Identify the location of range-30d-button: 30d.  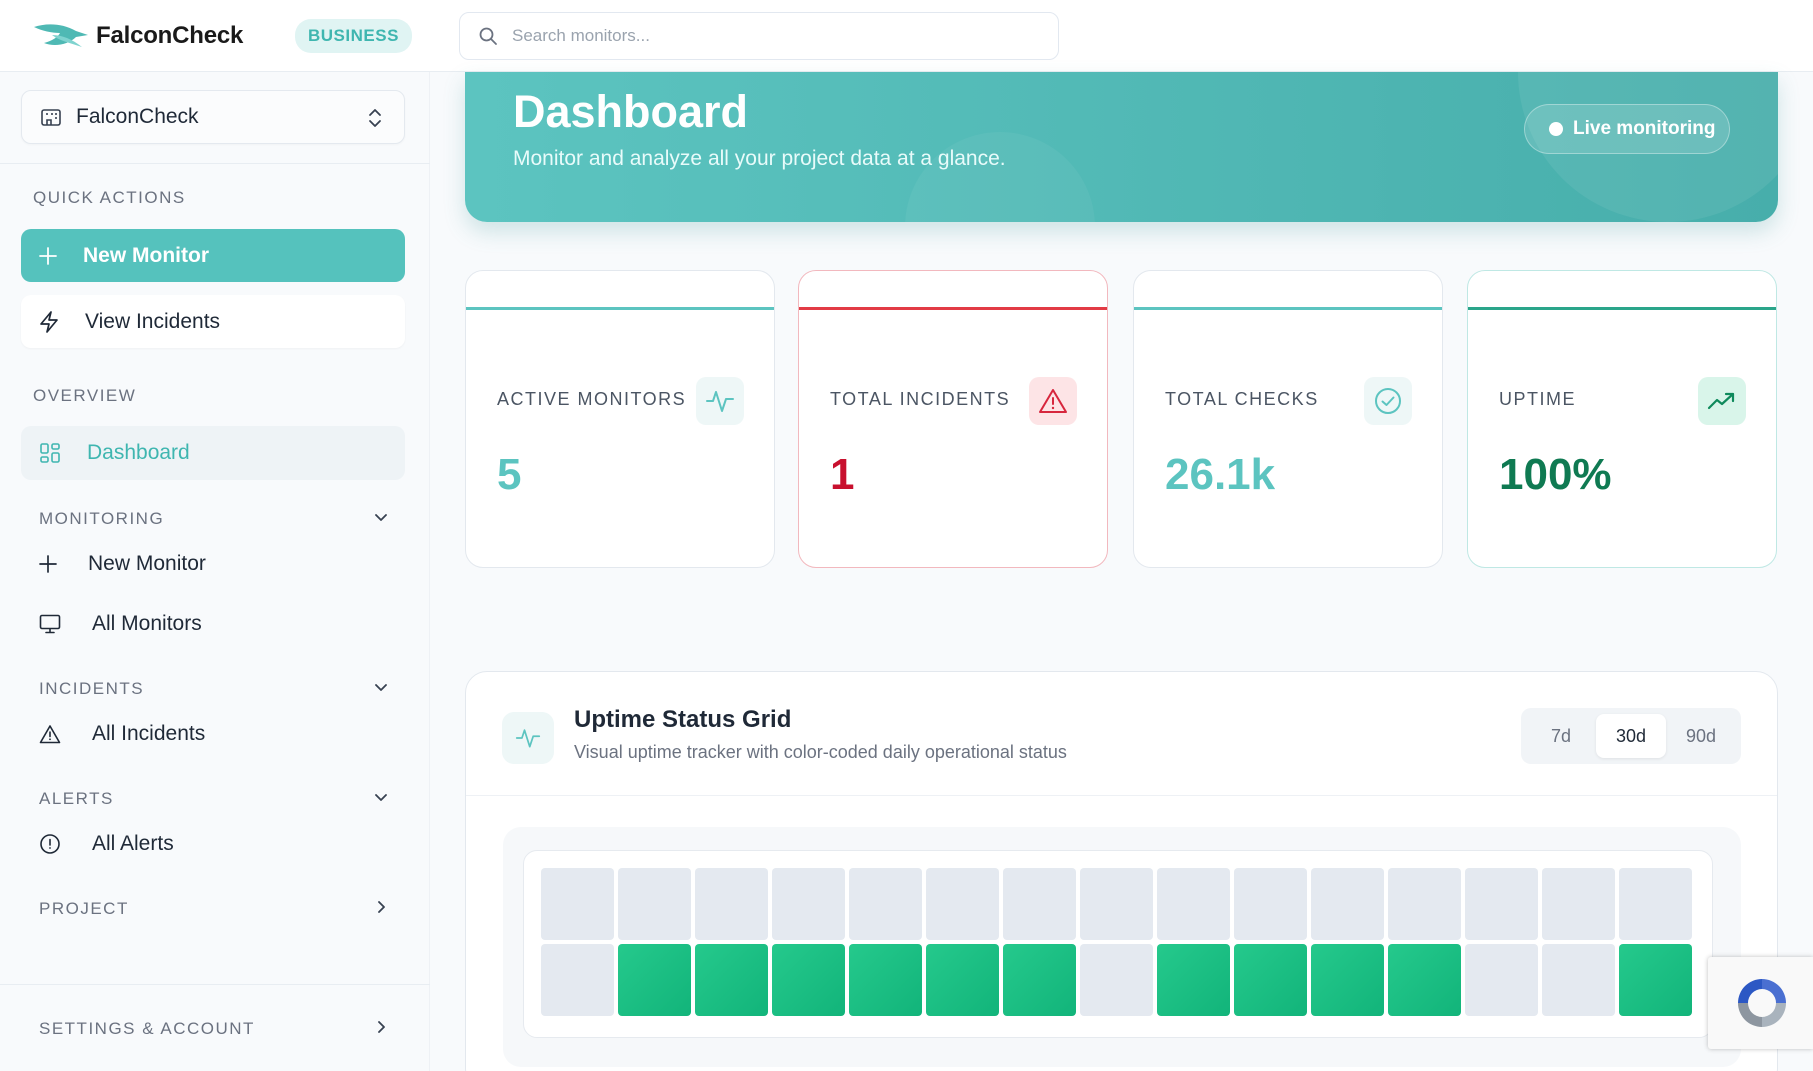
(1631, 736).